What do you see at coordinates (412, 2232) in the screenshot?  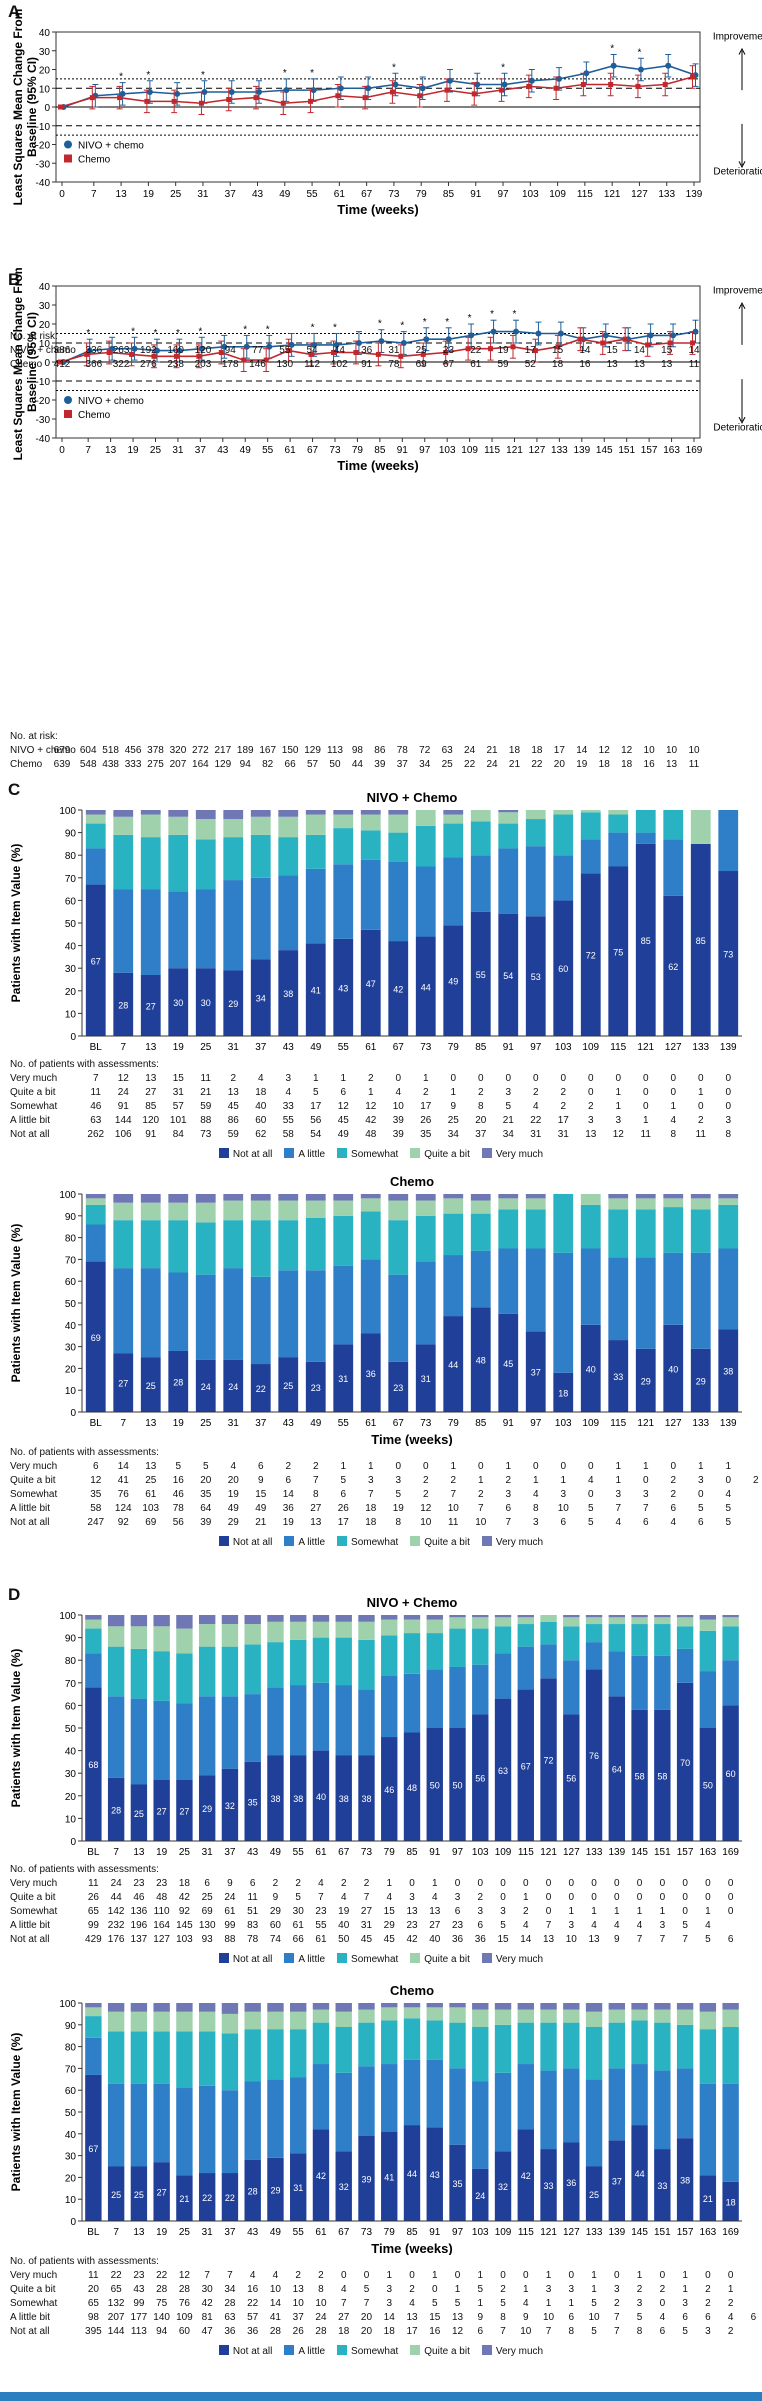 I see `x-tick-label: 85` at bounding box center [412, 2232].